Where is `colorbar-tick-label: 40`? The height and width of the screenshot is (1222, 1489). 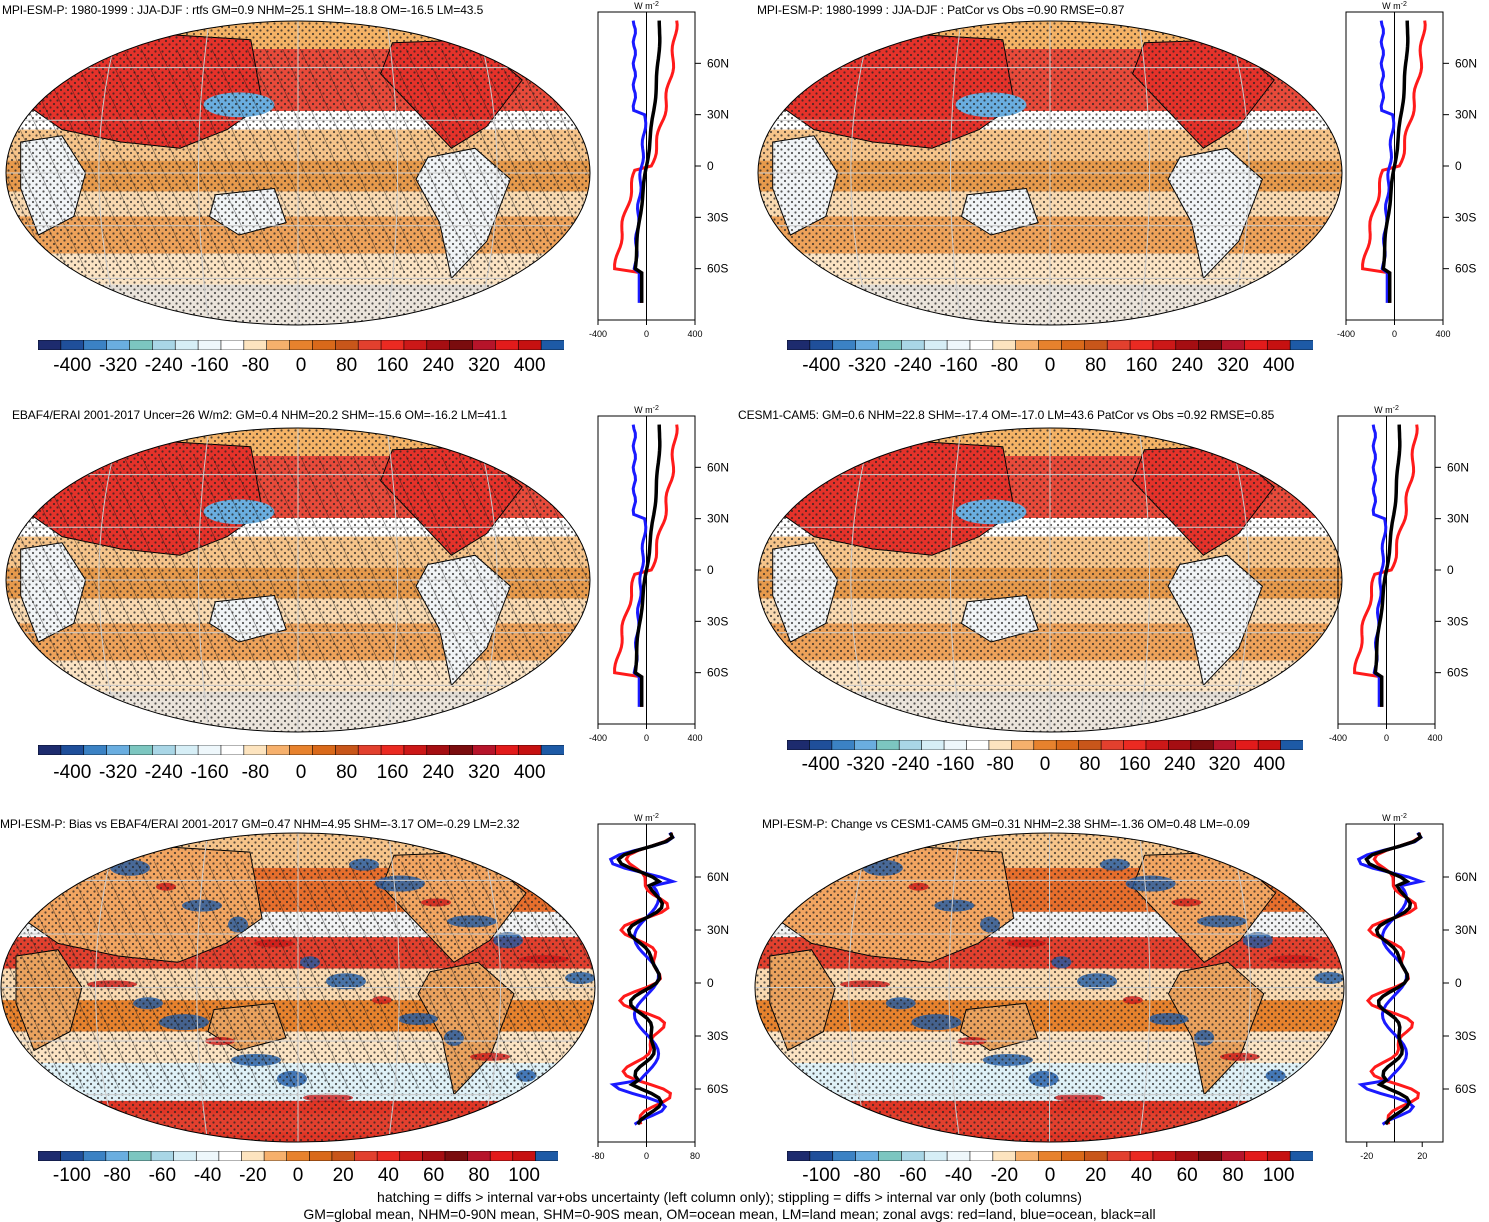 colorbar-tick-label: 40 is located at coordinates (1141, 1175).